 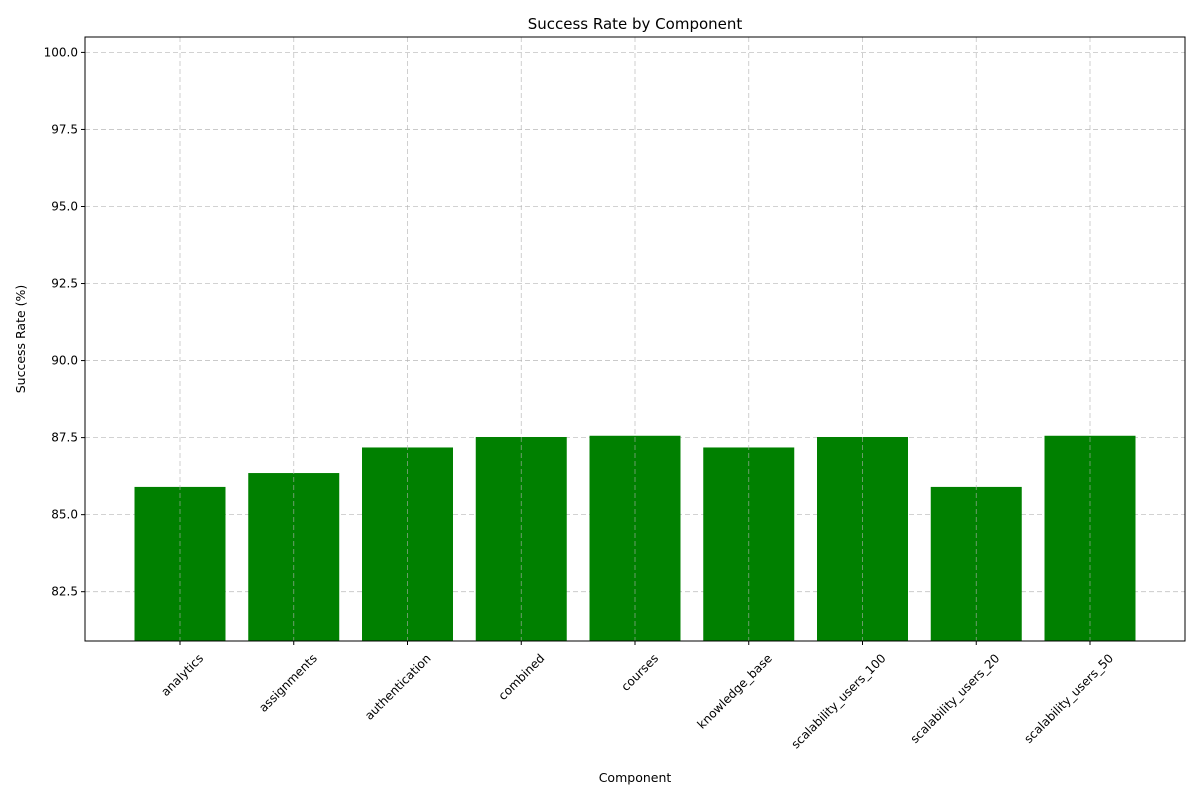 I want to click on bar-courses, so click(x=635, y=538).